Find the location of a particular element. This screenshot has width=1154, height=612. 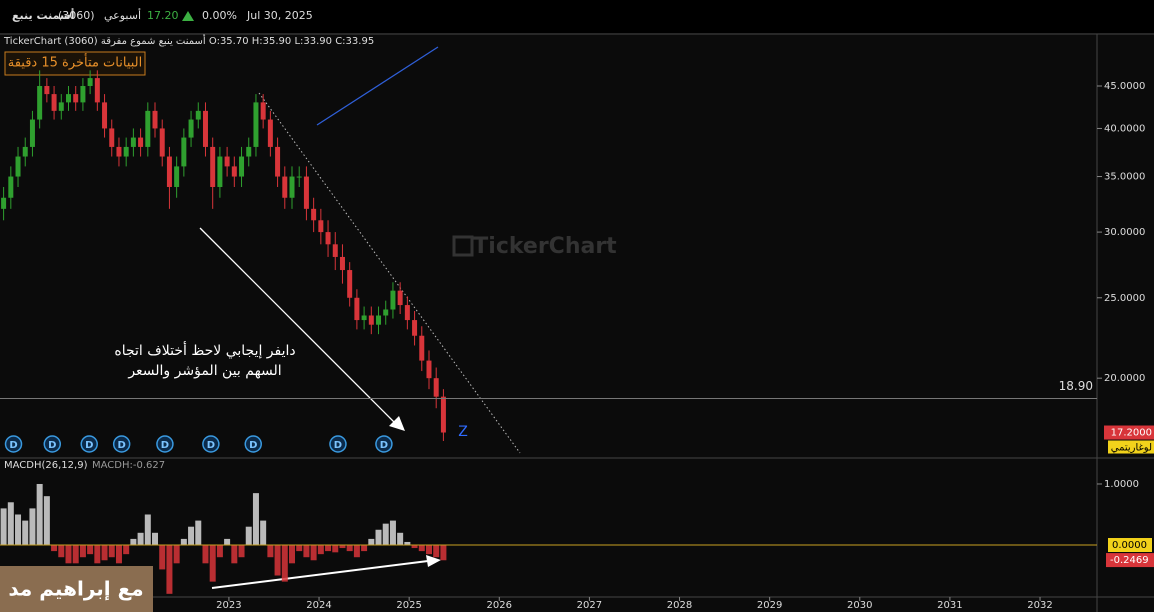

zero-tag-label: 0.0000 is located at coordinates (1129, 545).